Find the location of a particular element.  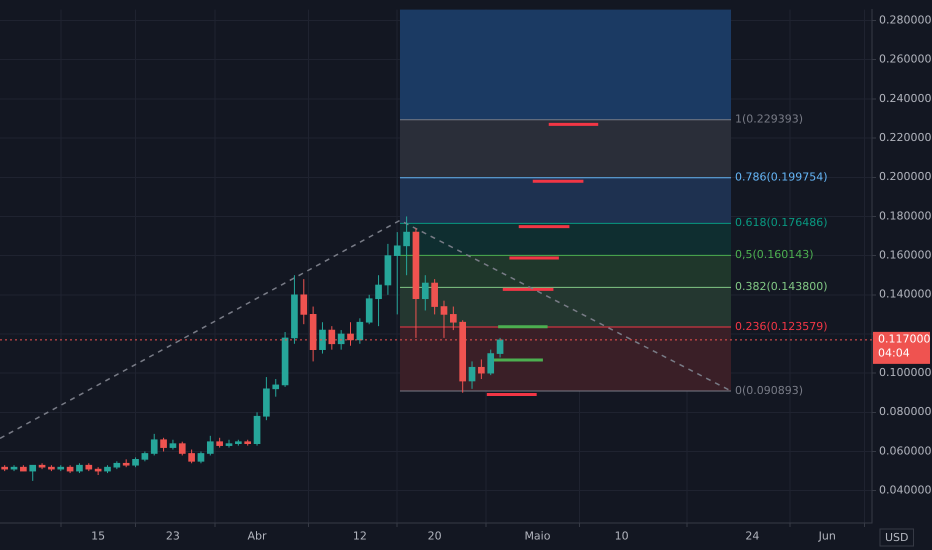

ref-line-label: 1(0.229393) is located at coordinates (769, 119).